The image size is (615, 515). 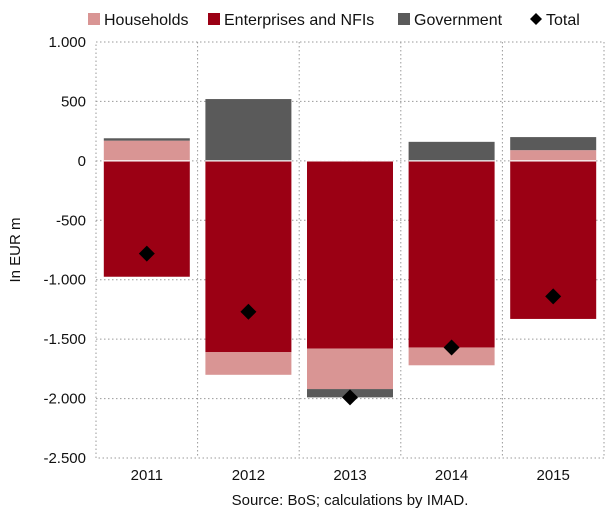 What do you see at coordinates (64, 339) in the screenshot?
I see `y-tick-label: -1.500` at bounding box center [64, 339].